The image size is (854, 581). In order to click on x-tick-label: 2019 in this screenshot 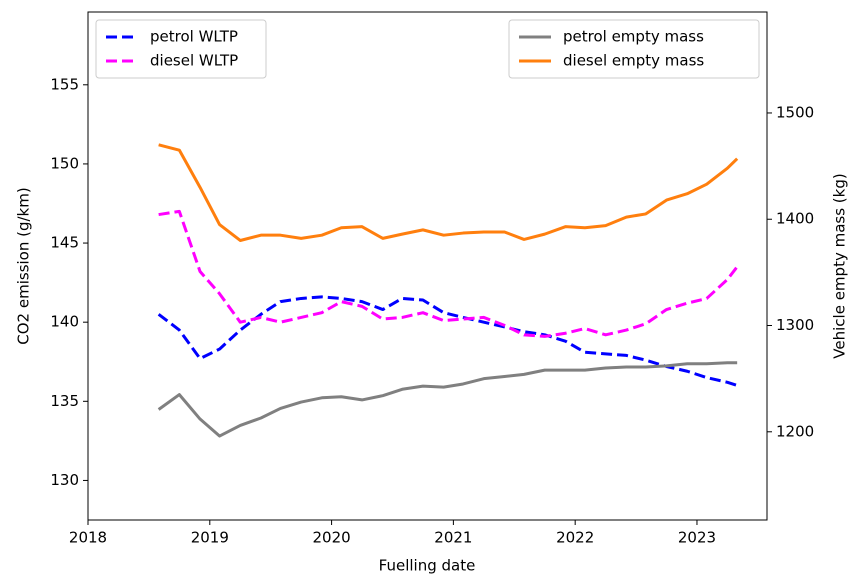, I will do `click(210, 538)`.